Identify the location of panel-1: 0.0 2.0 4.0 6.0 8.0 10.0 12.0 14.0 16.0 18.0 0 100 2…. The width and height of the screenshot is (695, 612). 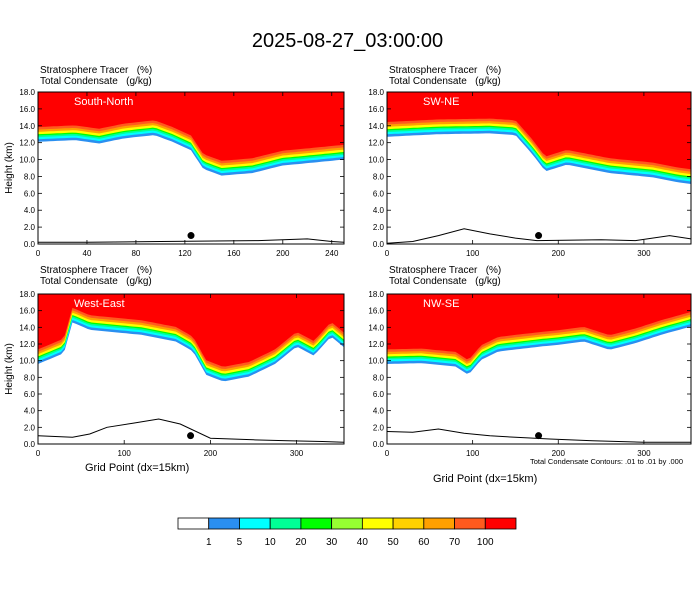
(530, 173).